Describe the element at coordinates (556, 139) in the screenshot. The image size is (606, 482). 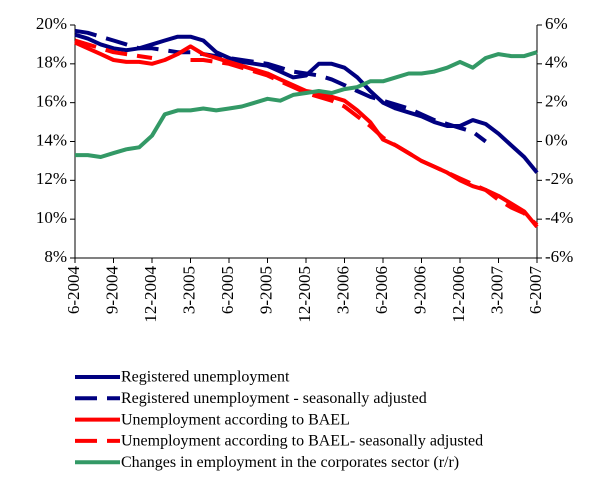
I see `y2-tick-label: 0%` at that location.